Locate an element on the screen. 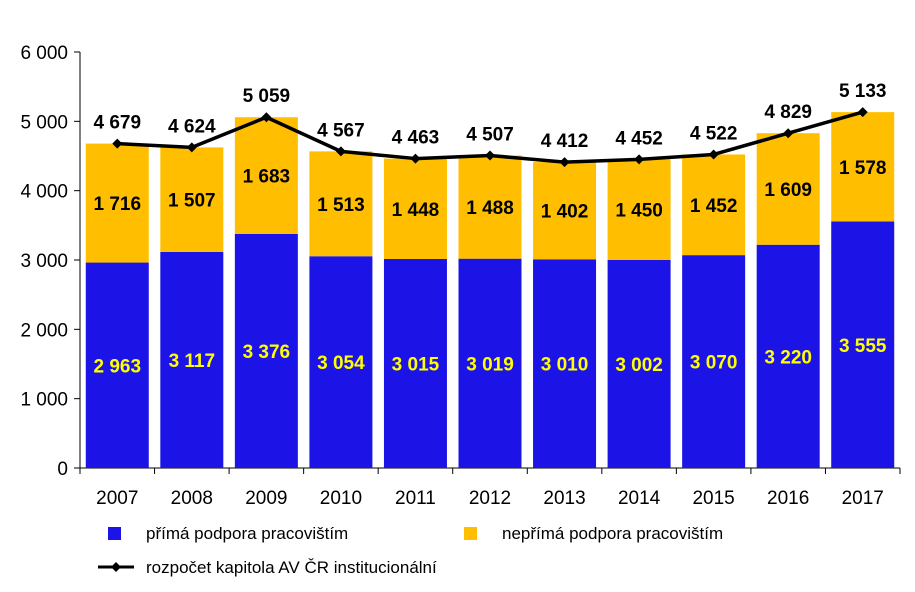 The image size is (915, 592). line-data-label: 4 679 is located at coordinates (117, 123).